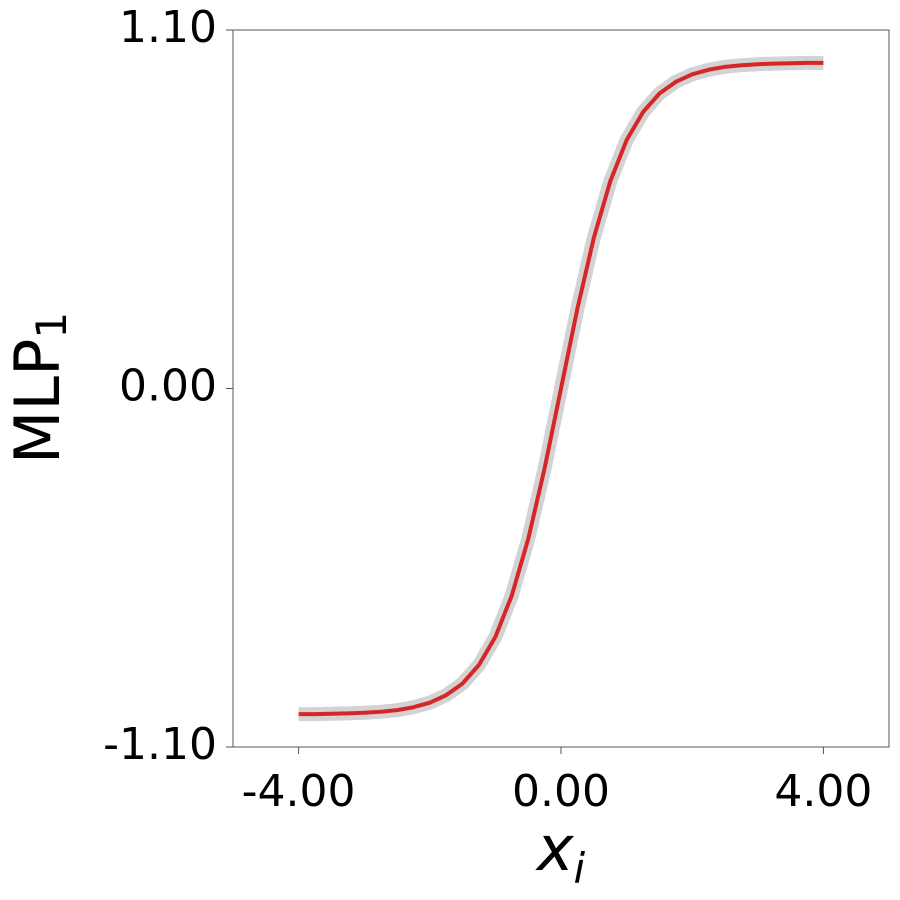  I want to click on x-axis-label: xi, so click(560, 852).